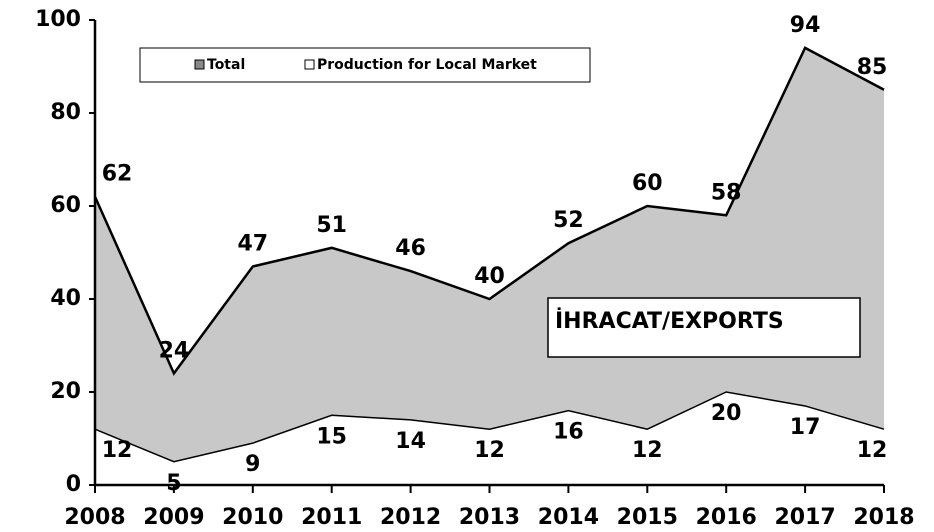 The height and width of the screenshot is (532, 934). Describe the element at coordinates (872, 67) in the screenshot. I see `data-label: 85` at that location.